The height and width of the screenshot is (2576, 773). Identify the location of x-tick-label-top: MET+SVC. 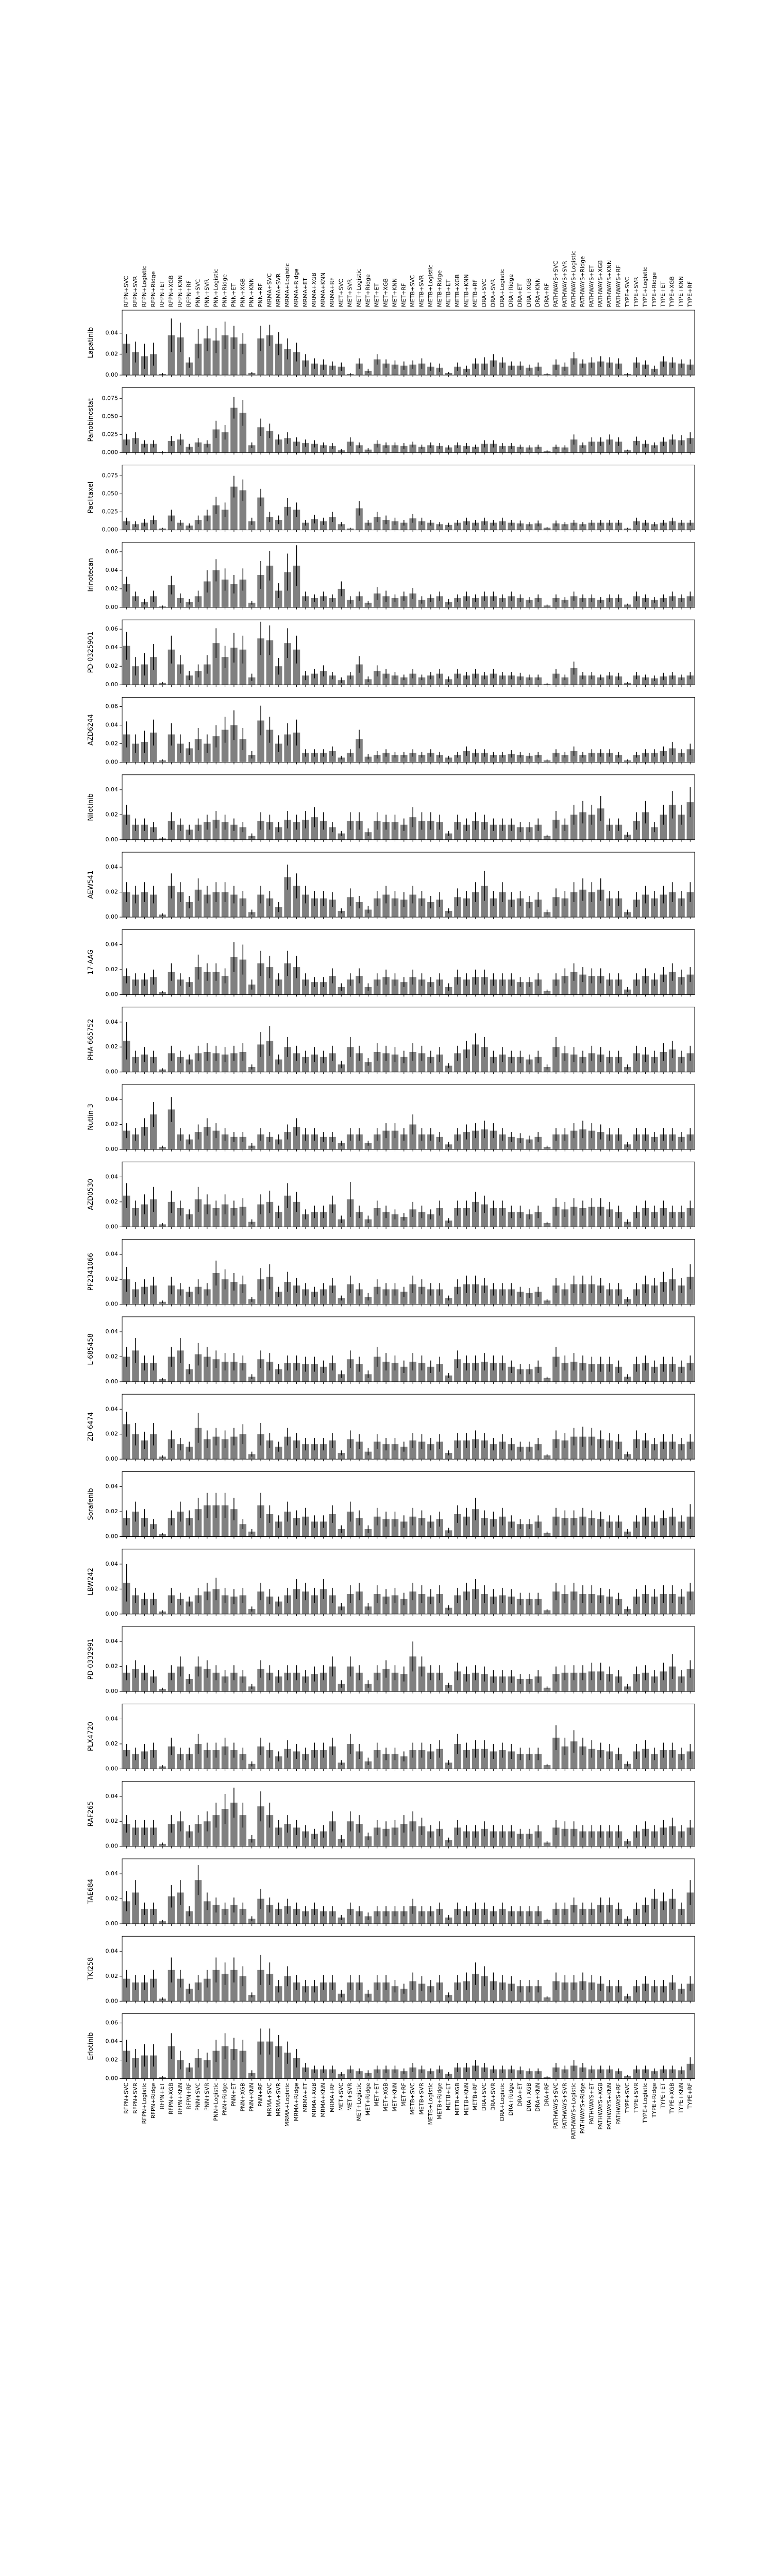
(341, 293).